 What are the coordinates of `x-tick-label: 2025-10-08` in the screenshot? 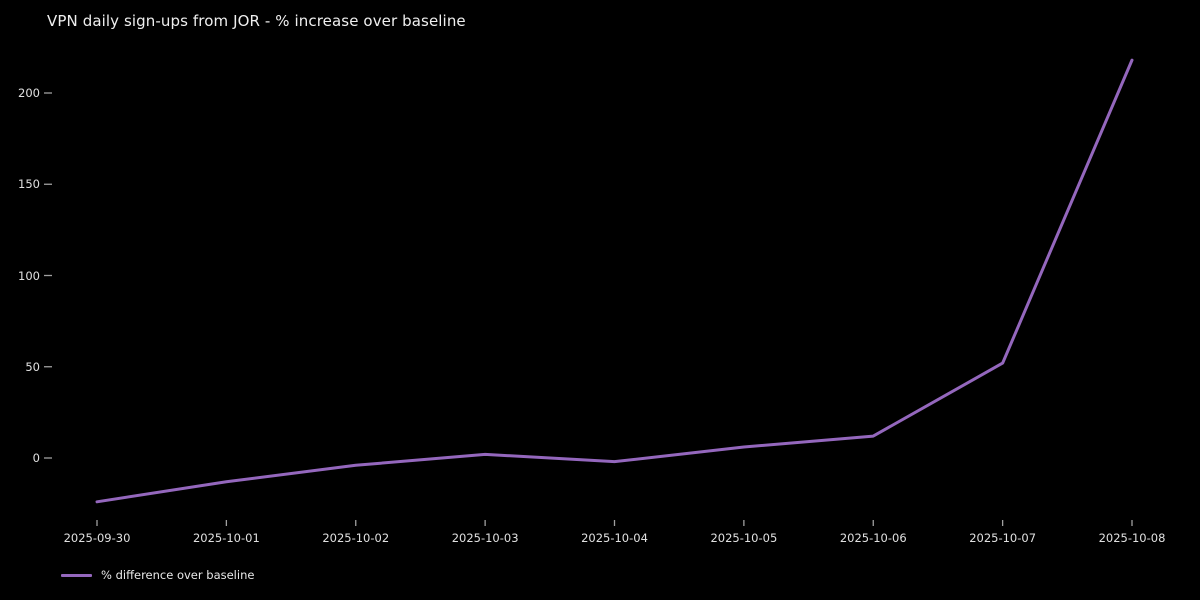 It's located at (1132, 538).